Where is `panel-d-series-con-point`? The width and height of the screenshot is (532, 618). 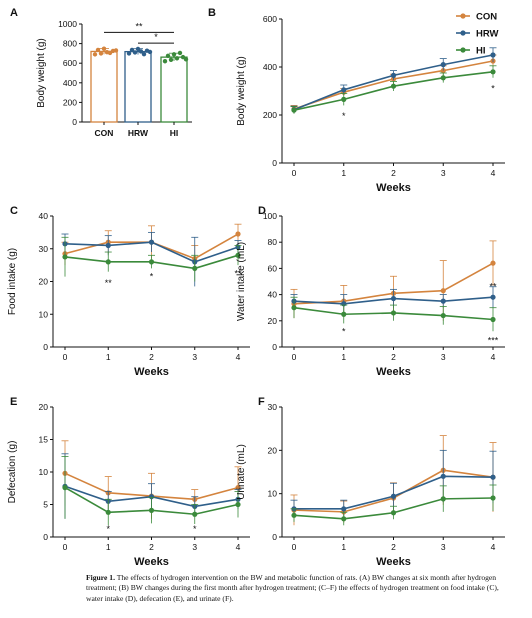
panel-d-series-con-point is located at coordinates (493, 263).